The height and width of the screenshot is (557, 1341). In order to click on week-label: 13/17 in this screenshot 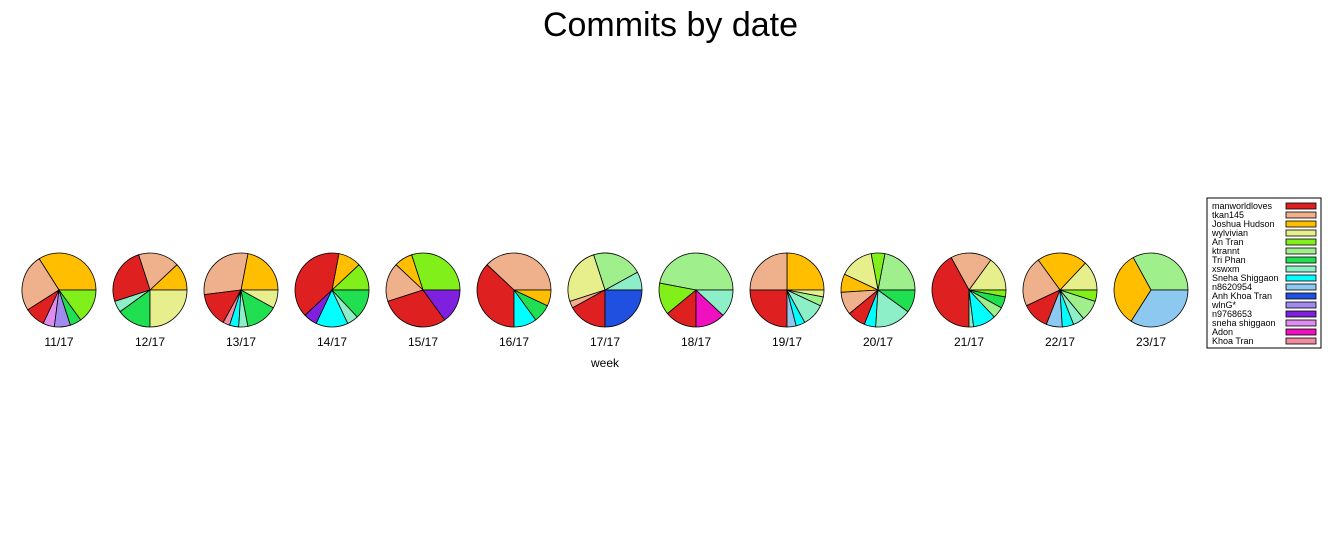, I will do `click(241, 342)`.